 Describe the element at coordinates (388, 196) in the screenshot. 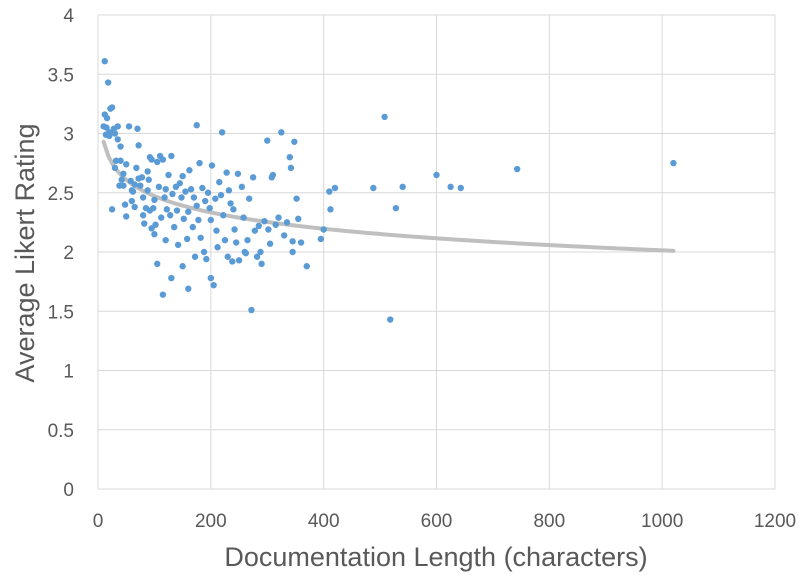

I see `trendline` at that location.